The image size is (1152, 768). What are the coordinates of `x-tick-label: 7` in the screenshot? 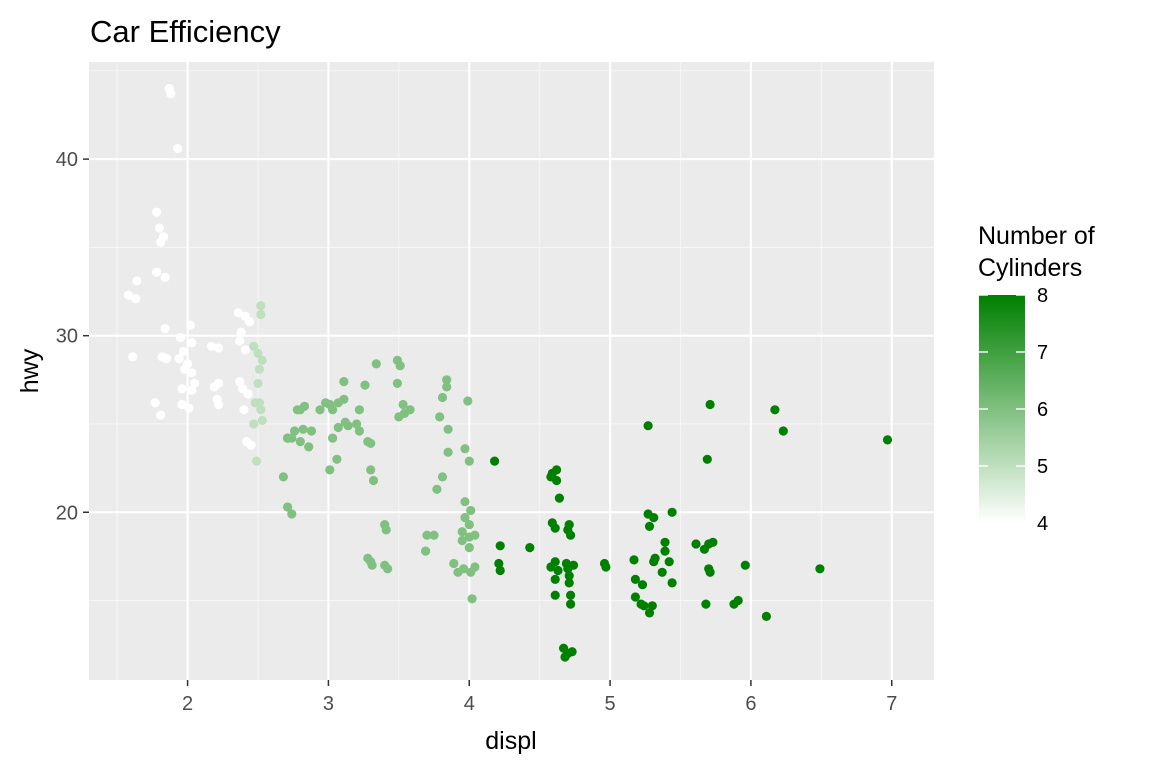 It's located at (891, 704).